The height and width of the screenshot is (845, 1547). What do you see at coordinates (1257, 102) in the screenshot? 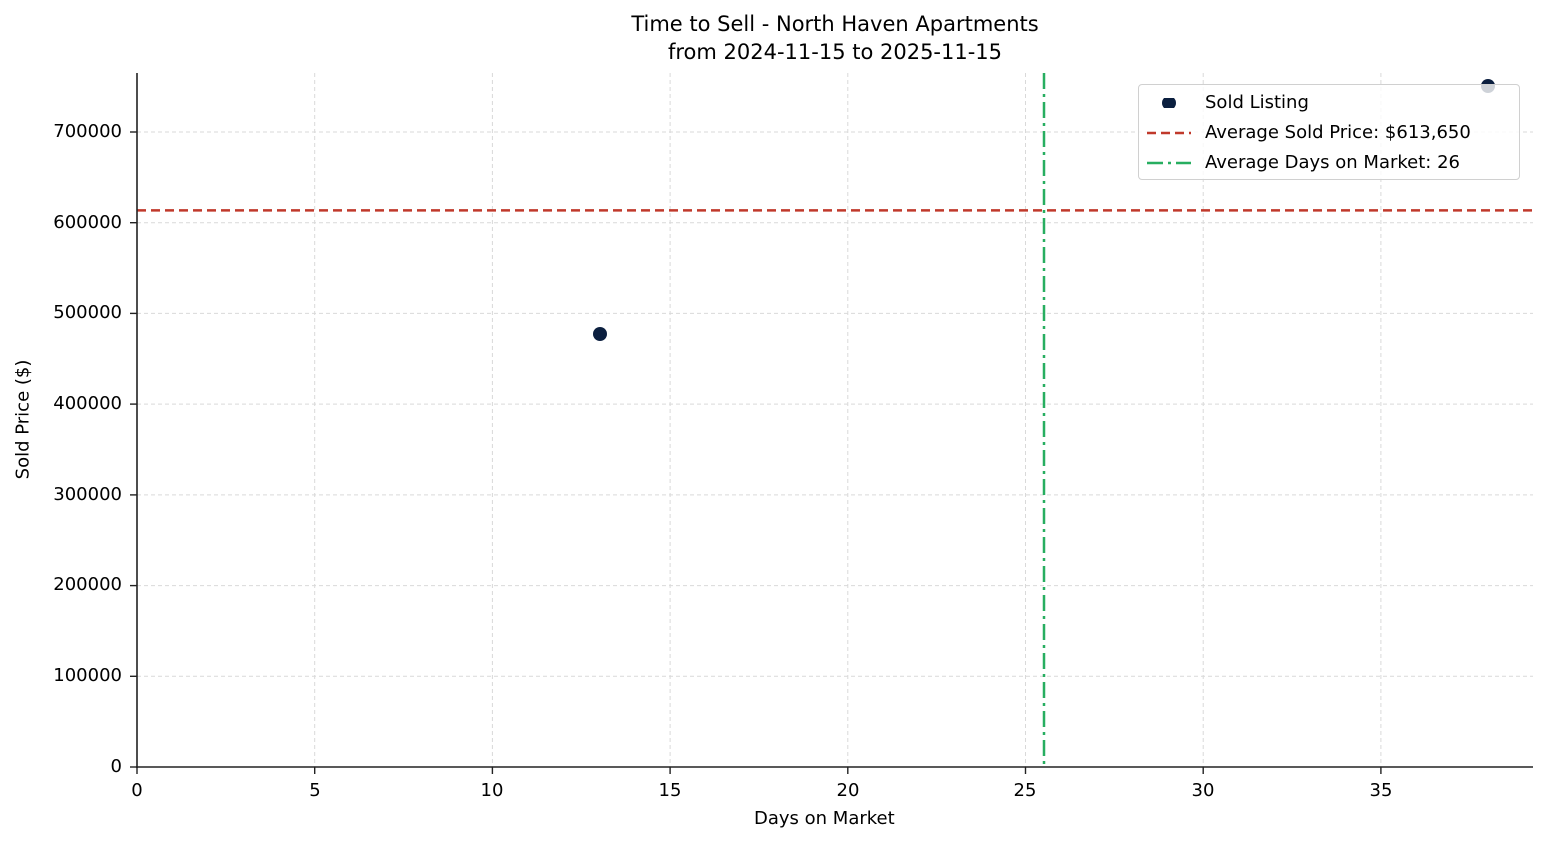
I see `legend-label: Sold Listing` at bounding box center [1257, 102].